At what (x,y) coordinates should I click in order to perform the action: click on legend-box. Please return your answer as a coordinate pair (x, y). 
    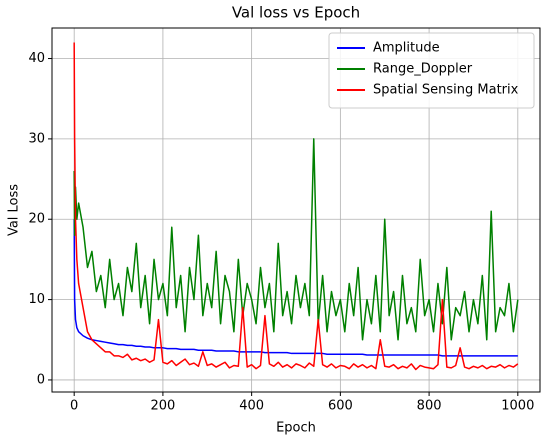
    Looking at the image, I should click on (431, 70).